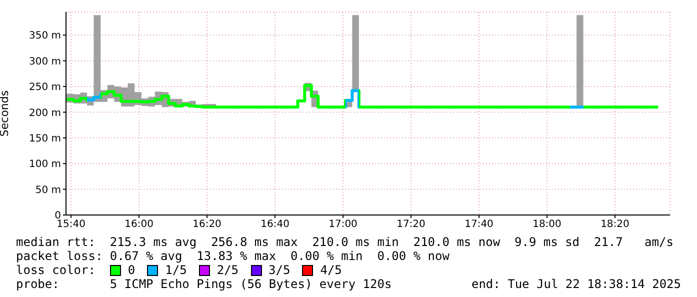 The image size is (697, 297). What do you see at coordinates (132, 270) in the screenshot?
I see `text: 0` at bounding box center [132, 270].